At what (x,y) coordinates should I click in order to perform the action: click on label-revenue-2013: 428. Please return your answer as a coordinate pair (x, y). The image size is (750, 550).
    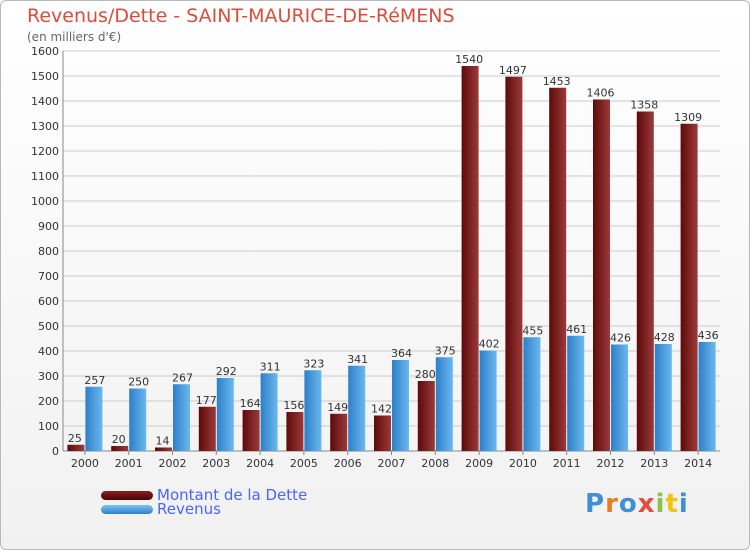
    Looking at the image, I should click on (664, 337).